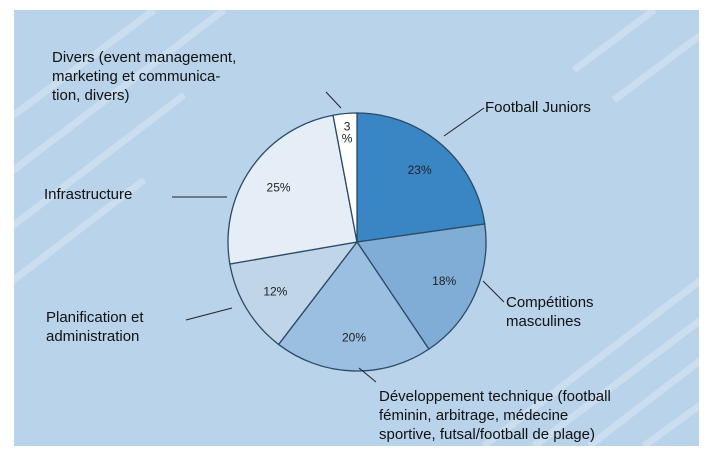 This screenshot has width=707, height=454. What do you see at coordinates (95, 327) in the screenshot?
I see `label-planification: Planification et administration` at bounding box center [95, 327].